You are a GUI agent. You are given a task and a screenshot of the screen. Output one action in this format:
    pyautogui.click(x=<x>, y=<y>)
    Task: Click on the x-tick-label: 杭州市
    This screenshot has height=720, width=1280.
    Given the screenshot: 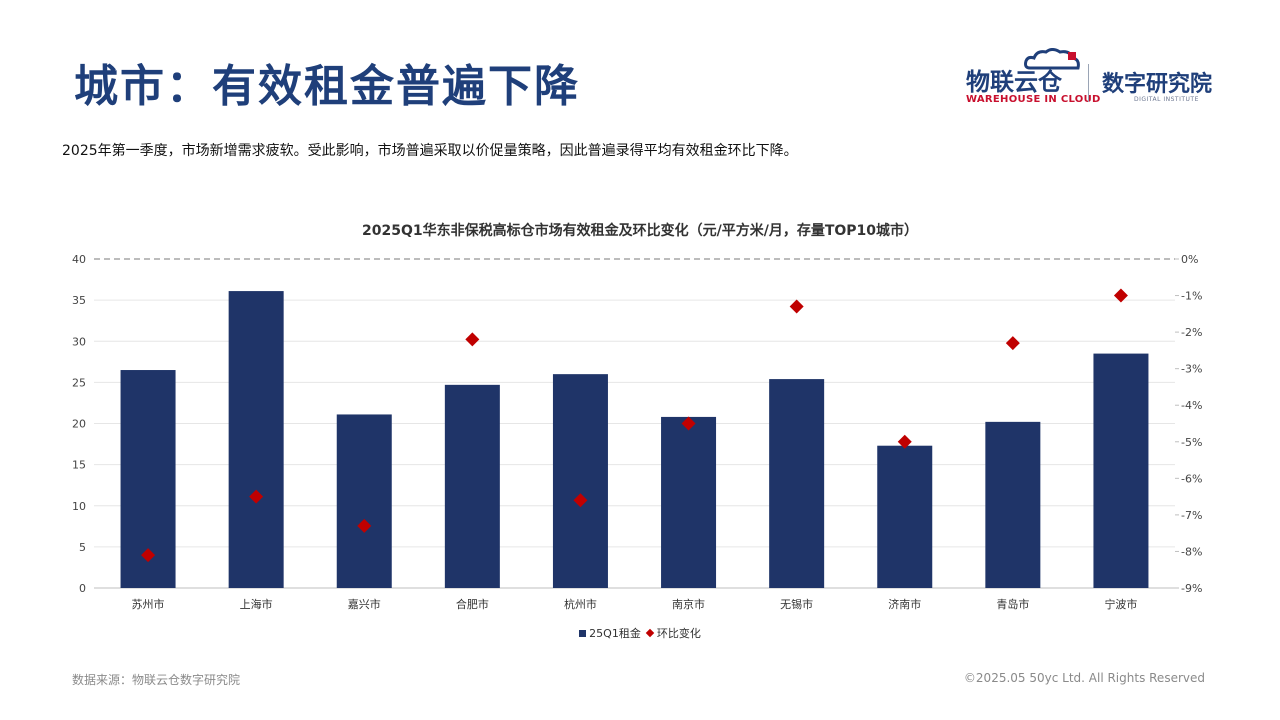 What is the action you would take?
    pyautogui.click(x=580, y=604)
    